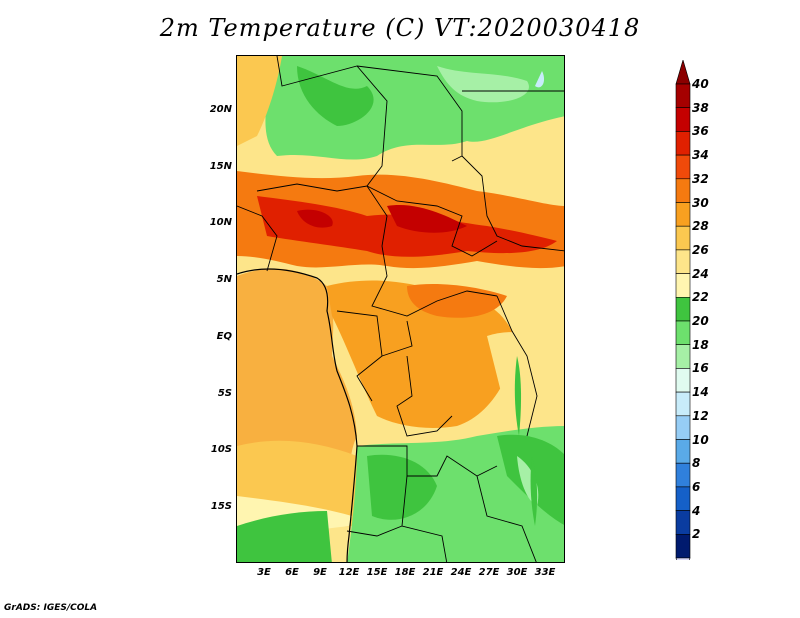 The image size is (800, 618). What do you see at coordinates (700, 155) in the screenshot?
I see `colorbar-label: 34` at bounding box center [700, 155].